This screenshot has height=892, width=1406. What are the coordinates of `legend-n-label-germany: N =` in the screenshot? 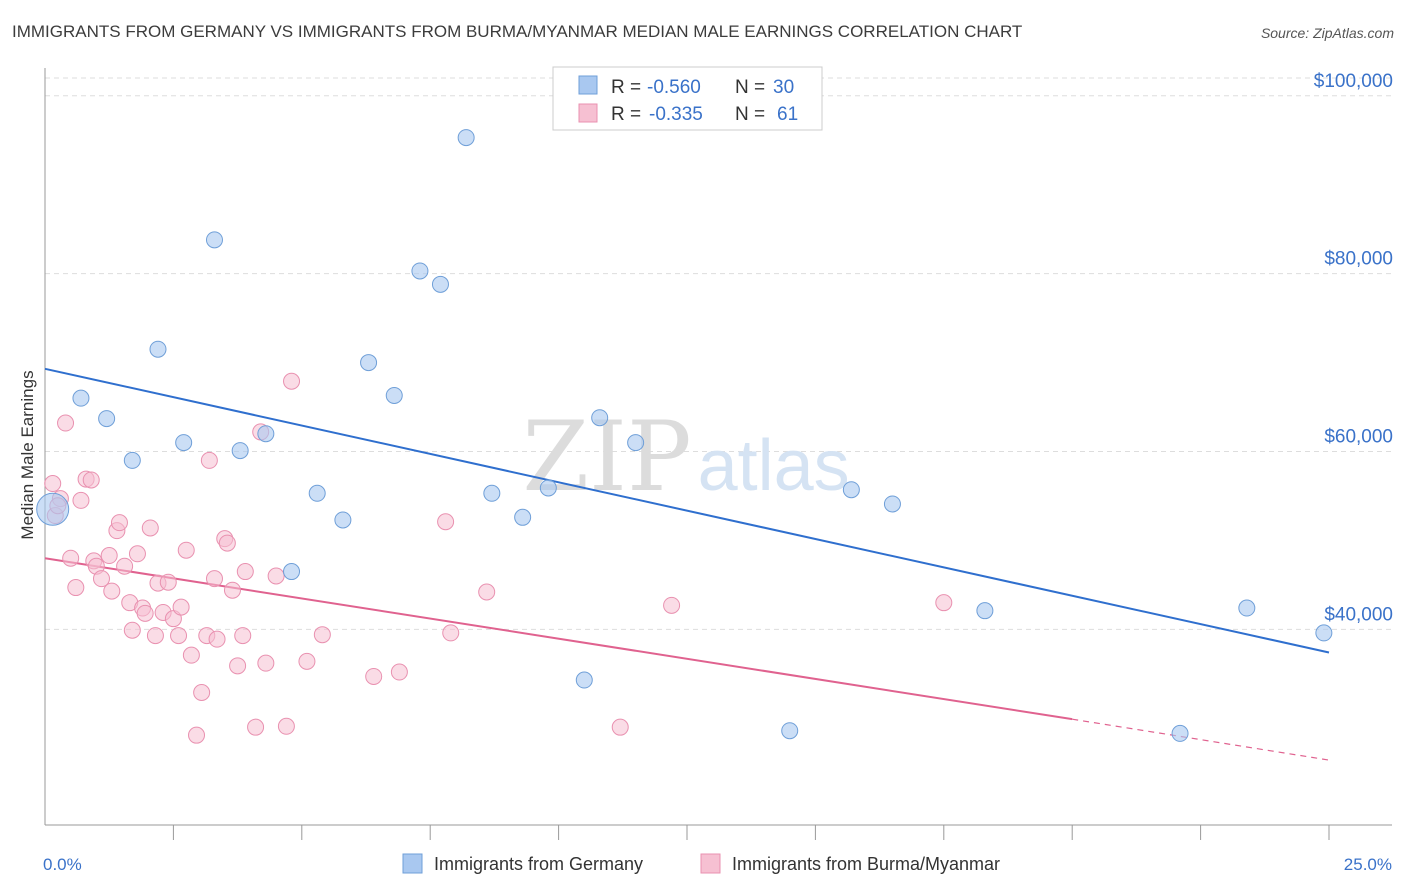 It's located at (750, 87).